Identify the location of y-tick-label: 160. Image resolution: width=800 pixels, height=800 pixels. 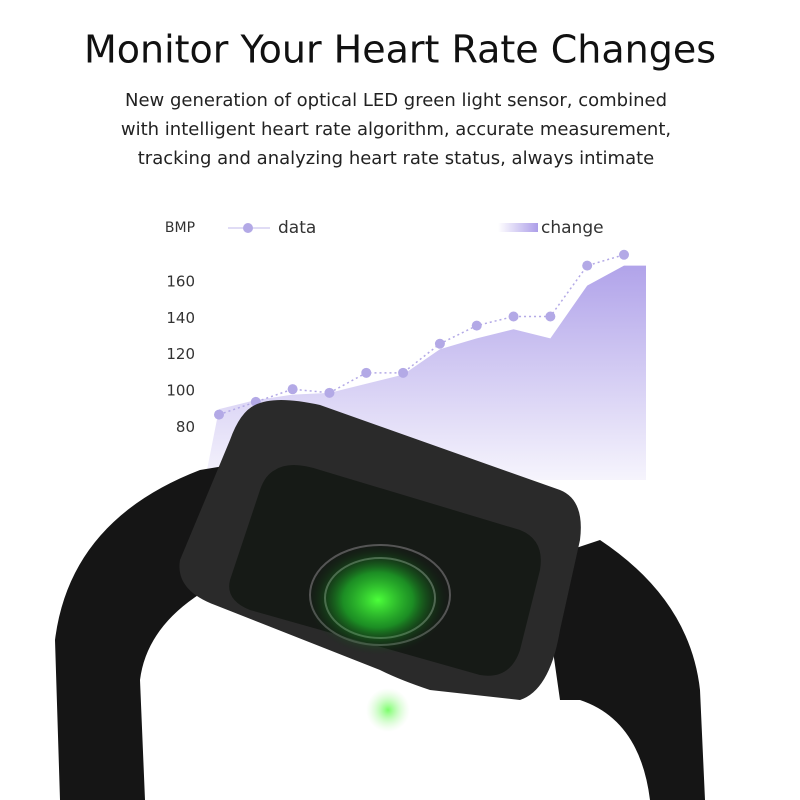
(180, 282).